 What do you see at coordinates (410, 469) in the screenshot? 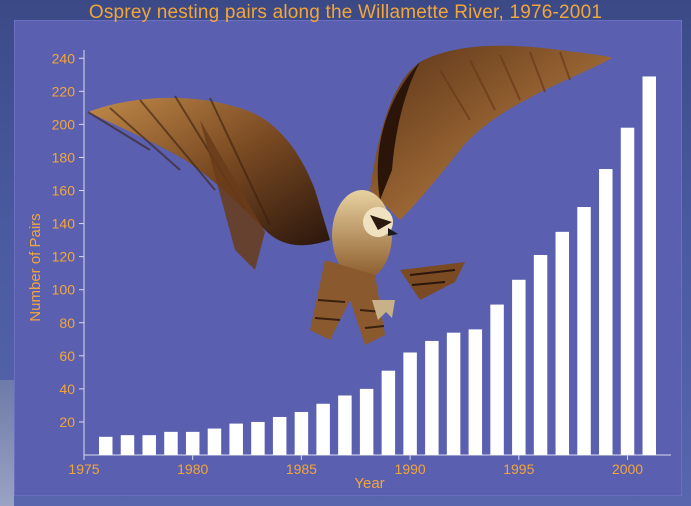
I see `x-tick-label: 1990` at bounding box center [410, 469].